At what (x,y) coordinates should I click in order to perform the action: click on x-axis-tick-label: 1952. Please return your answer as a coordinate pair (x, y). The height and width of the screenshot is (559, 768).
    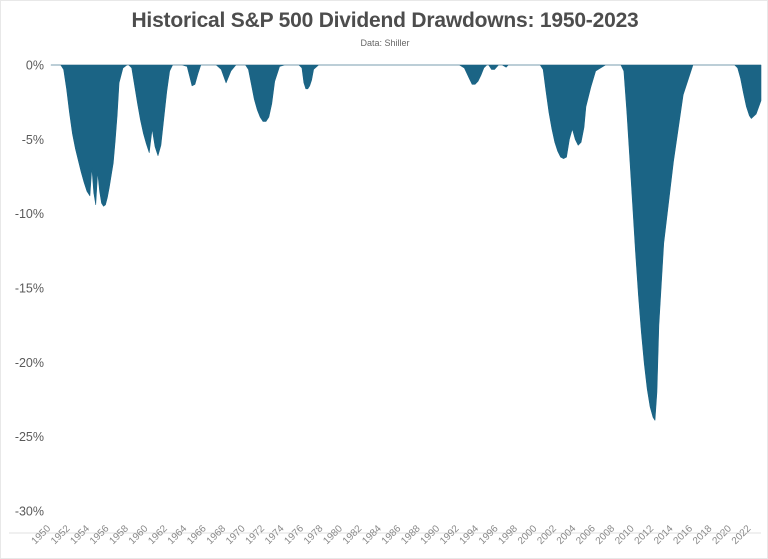
    Looking at the image, I should click on (61, 535).